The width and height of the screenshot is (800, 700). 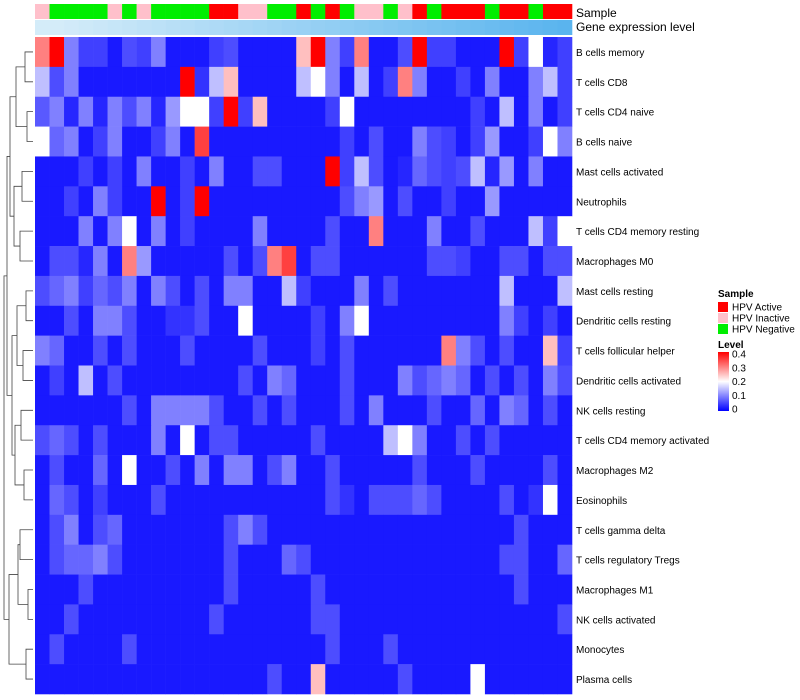 I want to click on gene-expression-annotation-cell, so click(x=478, y=27).